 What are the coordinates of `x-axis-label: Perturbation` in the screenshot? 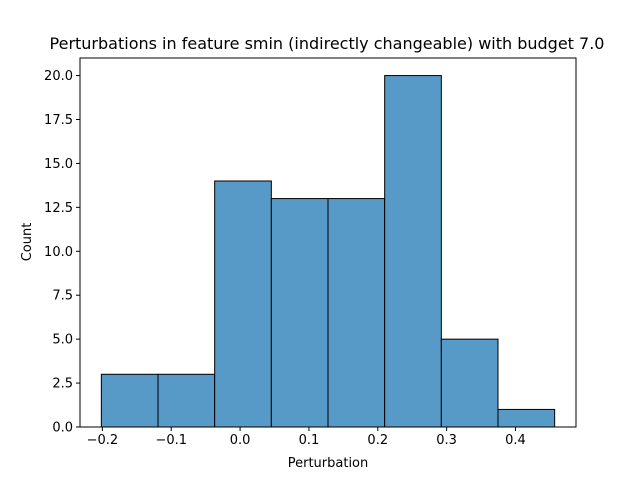 It's located at (328, 463).